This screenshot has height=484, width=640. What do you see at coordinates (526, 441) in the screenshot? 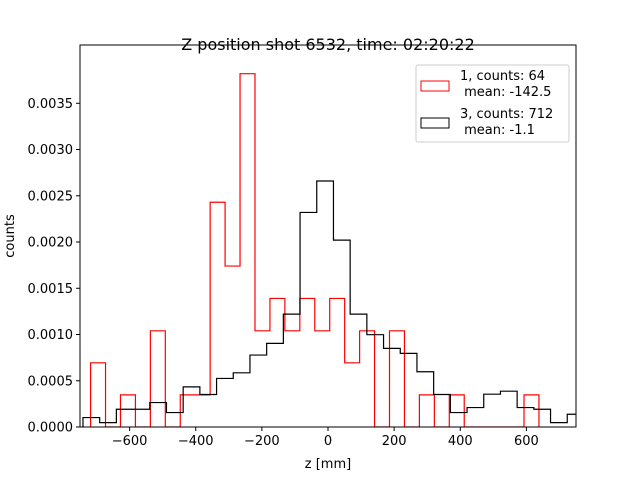
I see `x-tick-label: 600` at bounding box center [526, 441].